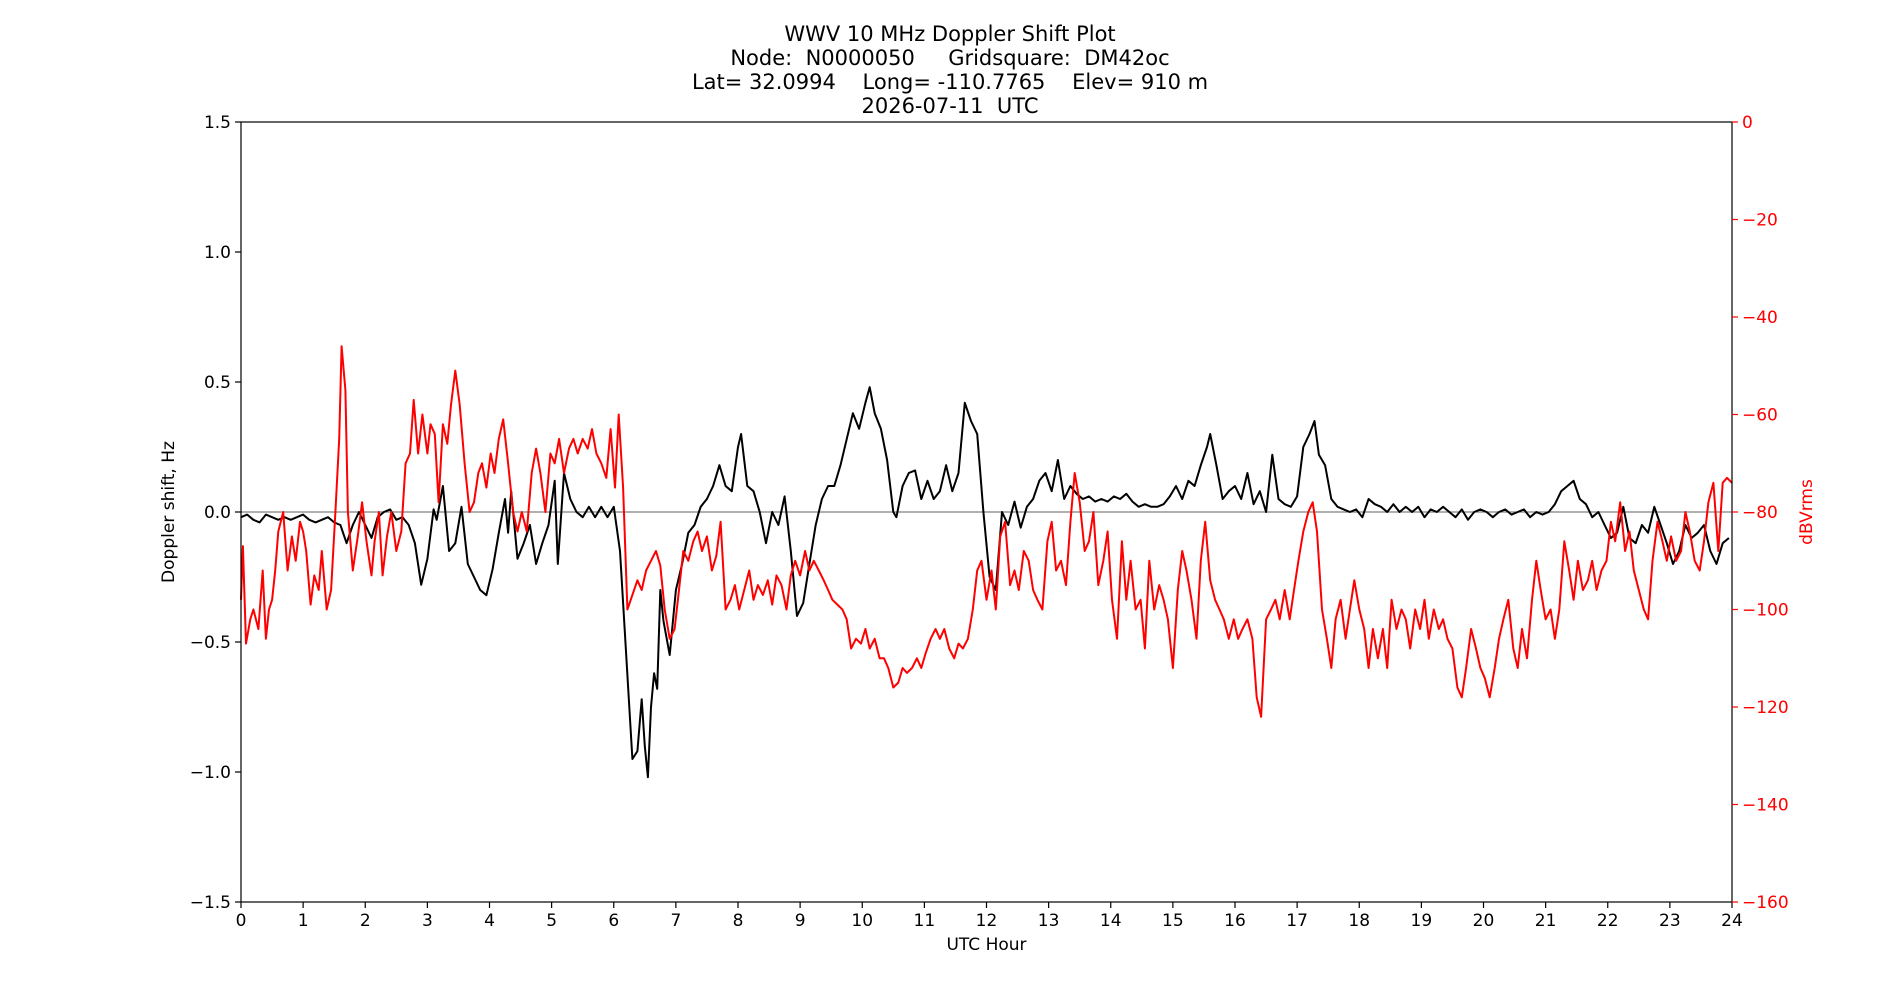 This screenshot has width=1900, height=1000. I want to click on x-tick-label: 21, so click(1546, 921).